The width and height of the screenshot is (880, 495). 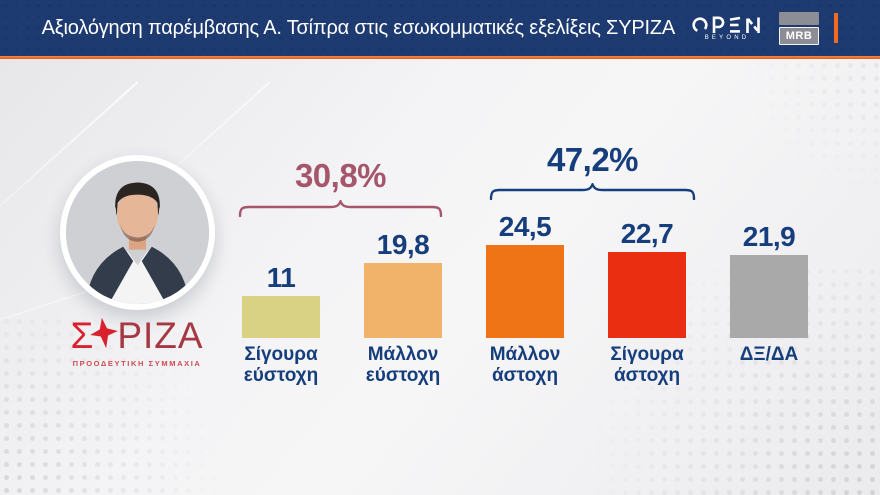 What do you see at coordinates (340, 208) in the screenshot?
I see `bracket-eystoxi` at bounding box center [340, 208].